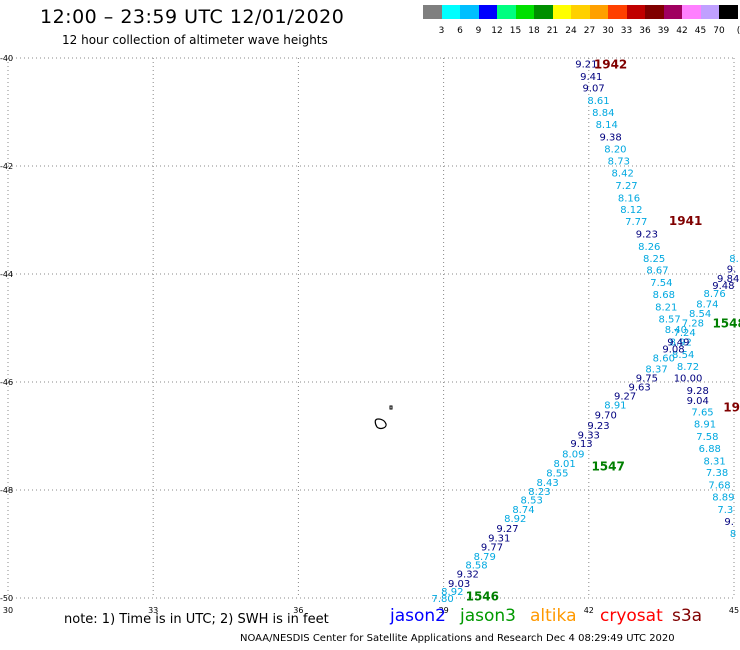 The height and width of the screenshot is (650, 740). I want to click on swh-value: 9.08, so click(673, 350).